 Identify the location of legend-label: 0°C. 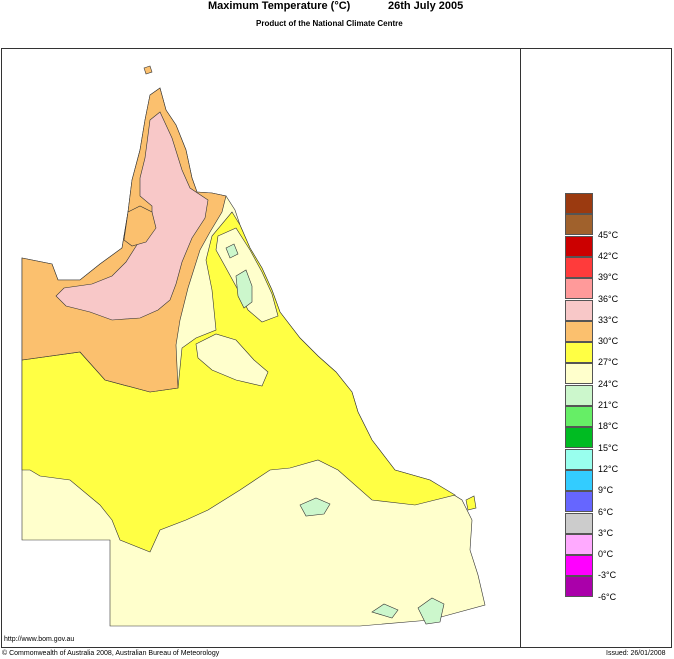
(606, 554).